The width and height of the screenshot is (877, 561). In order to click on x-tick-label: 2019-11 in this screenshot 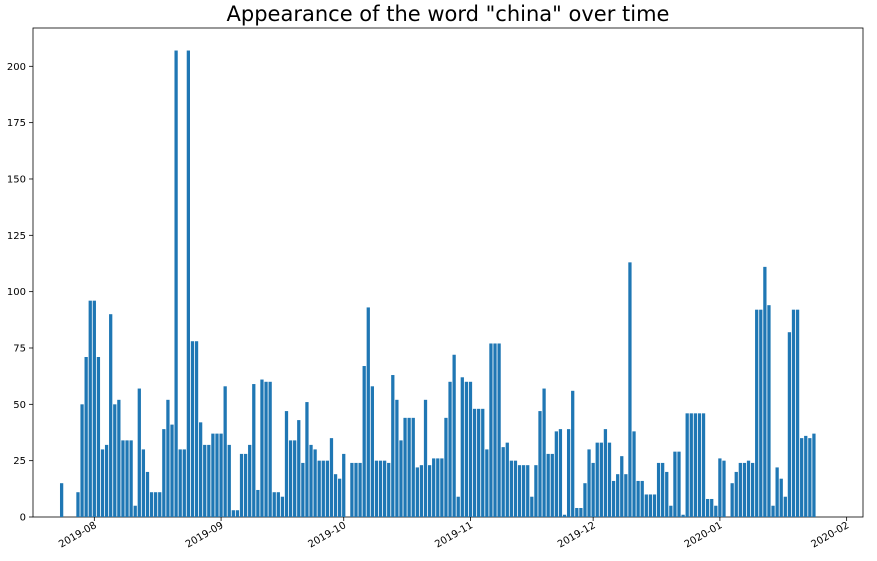, I will do `click(454, 535)`.